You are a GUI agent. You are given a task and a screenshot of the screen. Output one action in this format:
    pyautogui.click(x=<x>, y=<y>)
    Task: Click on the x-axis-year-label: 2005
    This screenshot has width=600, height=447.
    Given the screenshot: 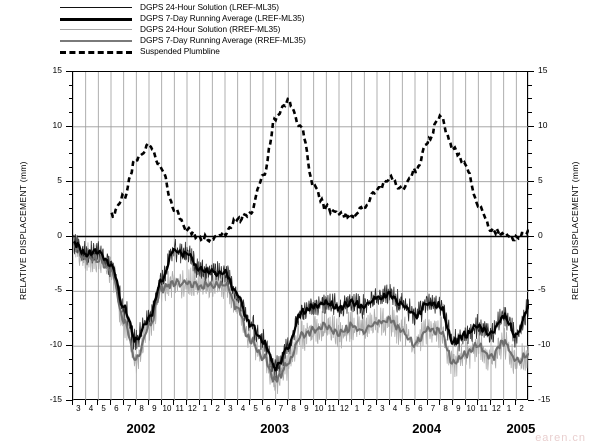 What is the action you would take?
    pyautogui.click(x=521, y=428)
    